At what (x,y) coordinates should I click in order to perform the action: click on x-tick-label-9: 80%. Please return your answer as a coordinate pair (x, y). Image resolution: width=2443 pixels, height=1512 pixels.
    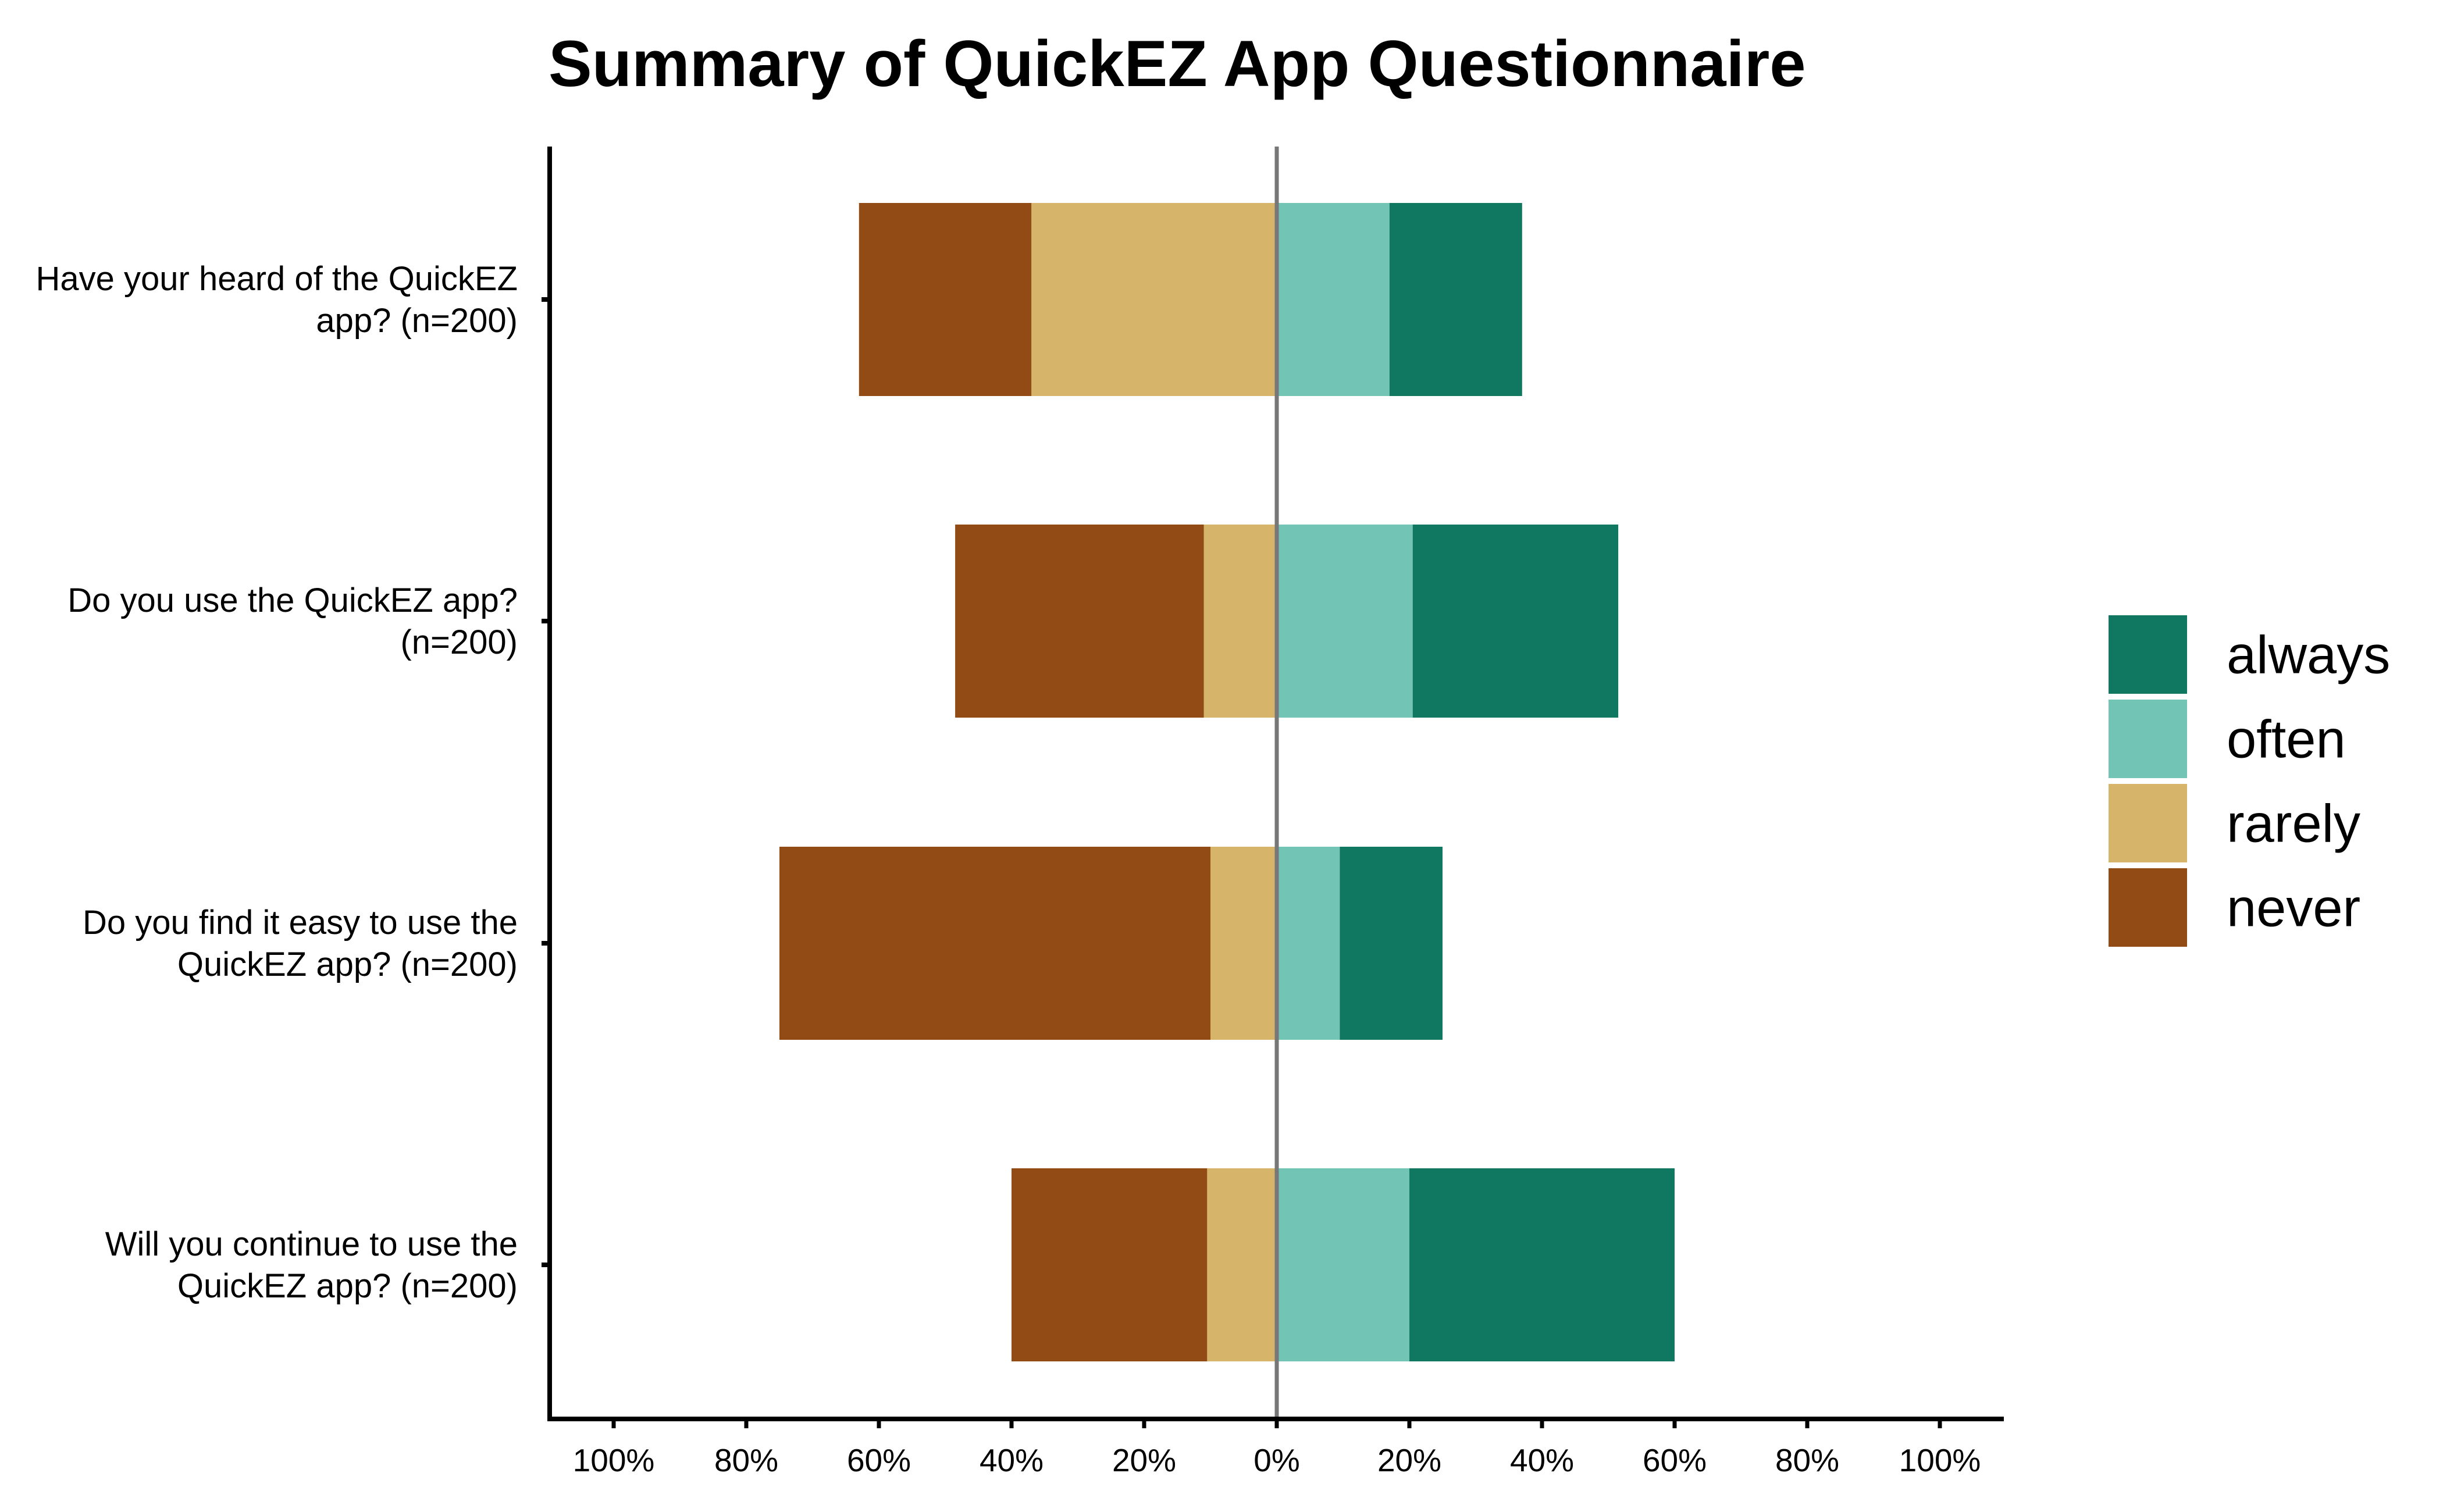
    Looking at the image, I should click on (1807, 1460).